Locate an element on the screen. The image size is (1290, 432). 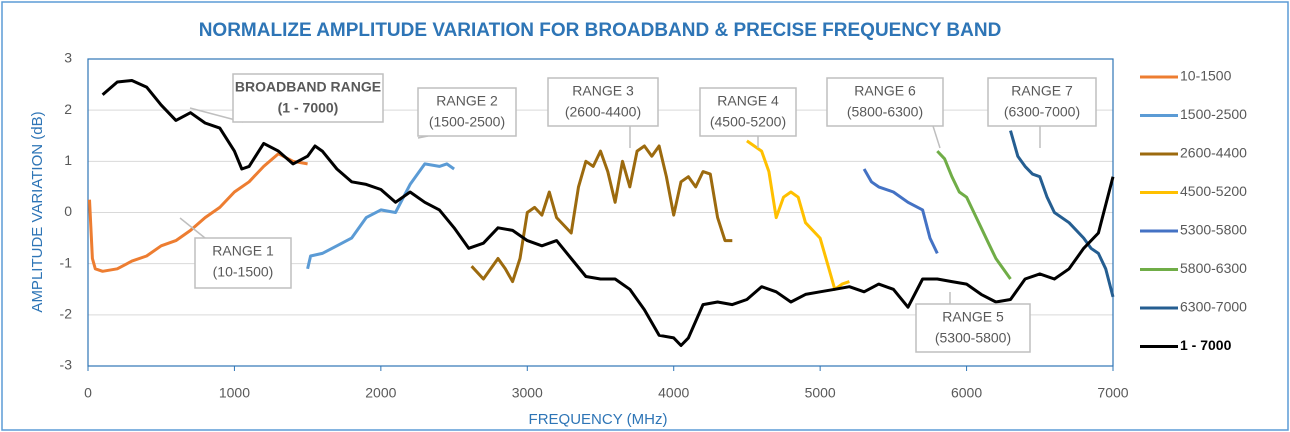
callout-text: (2600-4400) is located at coordinates (603, 112).